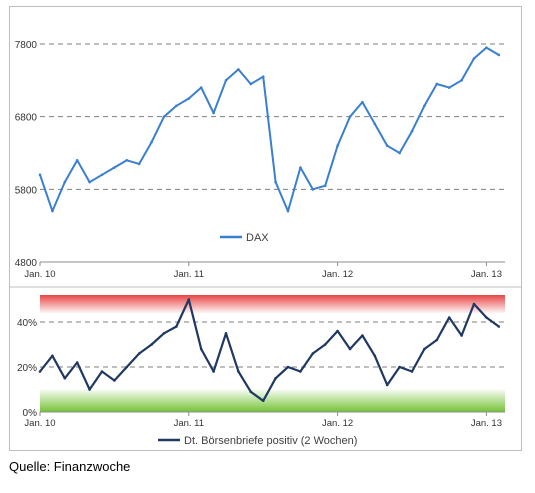  What do you see at coordinates (26, 263) in the screenshot?
I see `y-tick-label-4800: 4800` at bounding box center [26, 263].